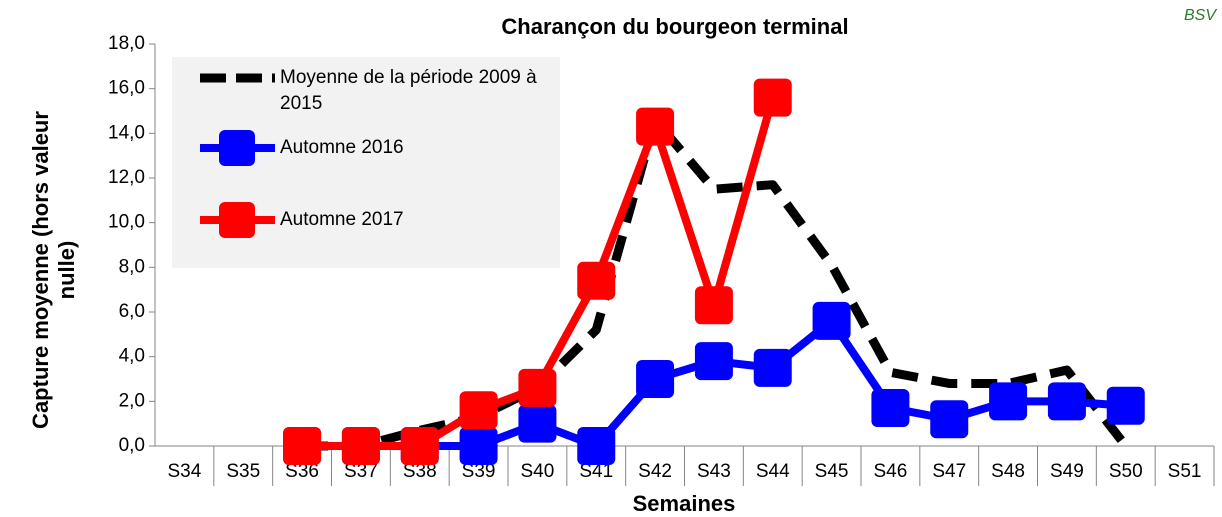  I want to click on x-tick-label: S34, so click(185, 471).